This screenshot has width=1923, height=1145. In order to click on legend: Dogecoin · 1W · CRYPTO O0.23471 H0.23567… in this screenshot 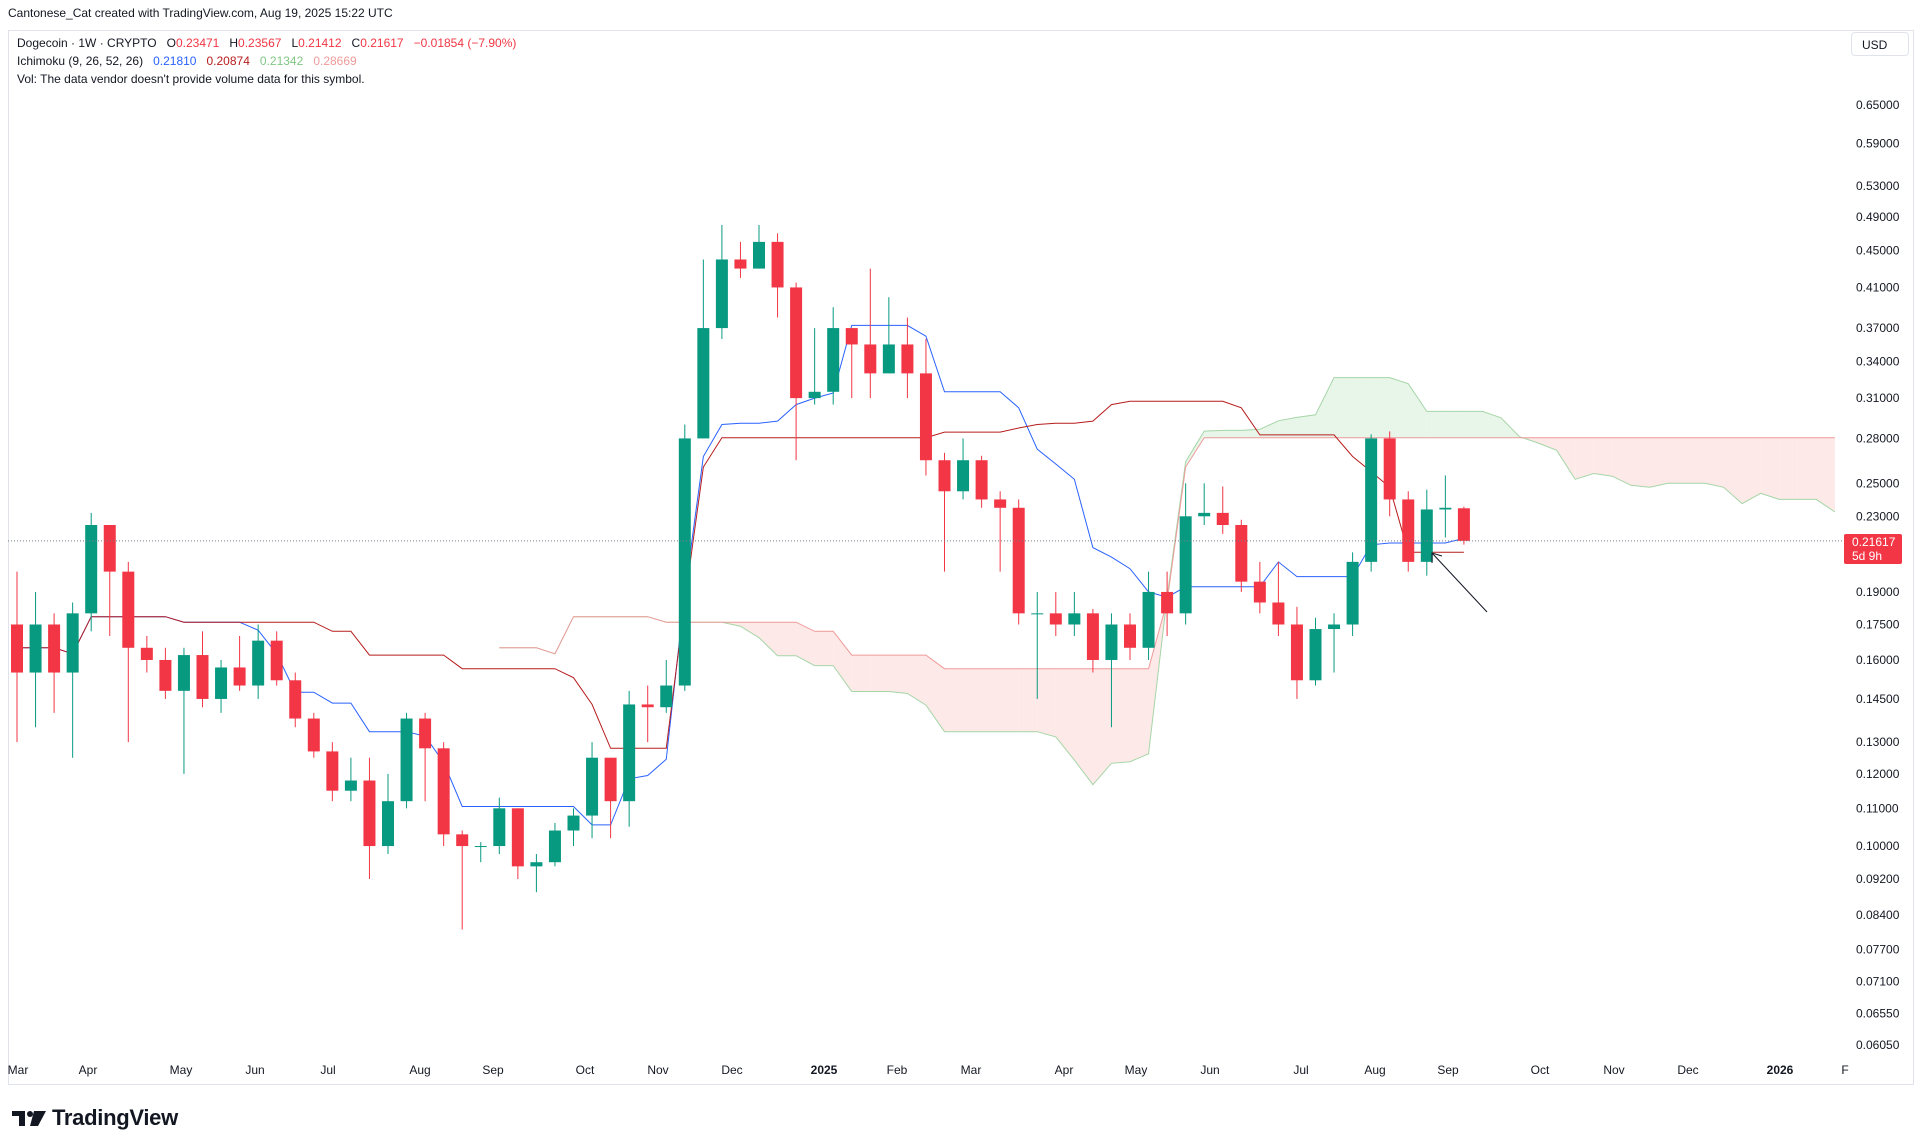, I will do `click(266, 61)`.